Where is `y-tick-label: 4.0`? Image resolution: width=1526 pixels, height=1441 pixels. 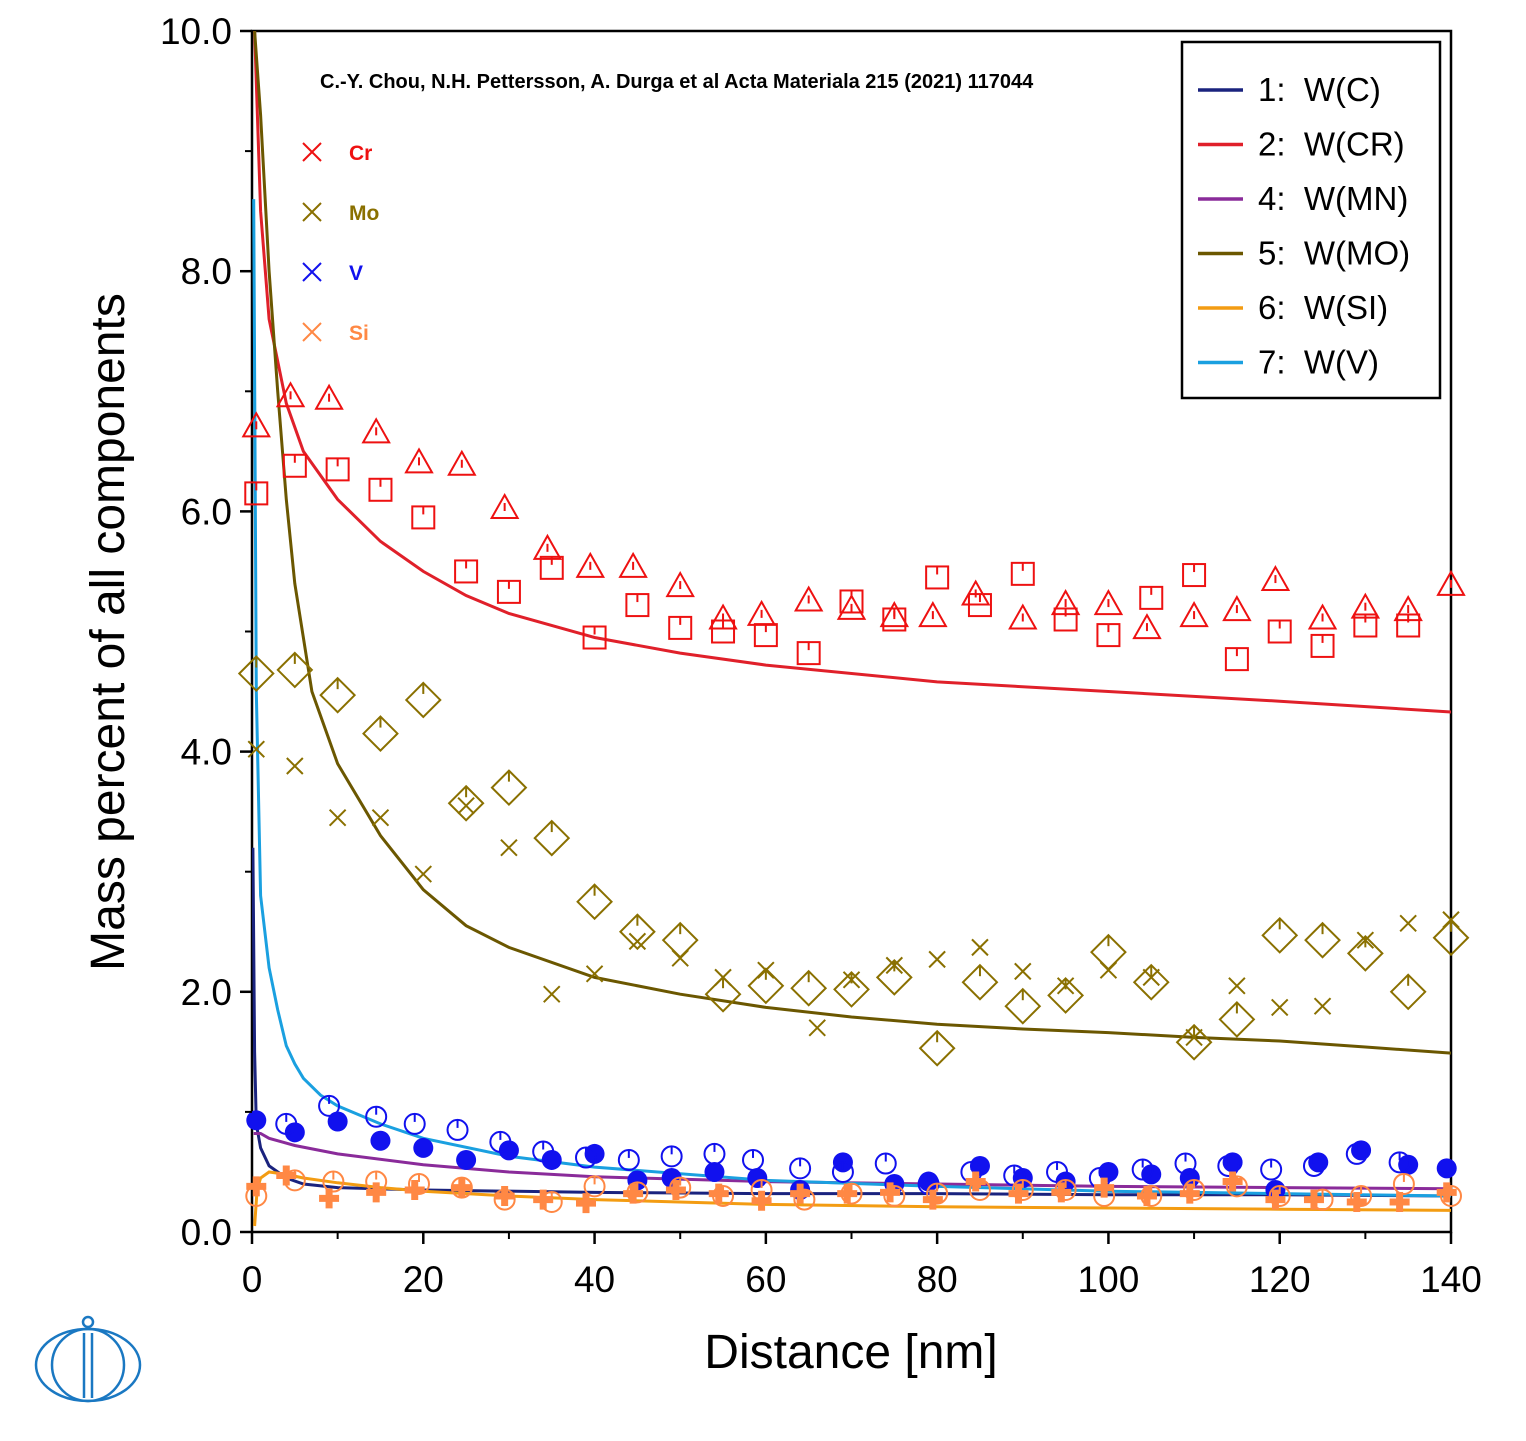
y-tick-label: 4.0 is located at coordinates (206, 752).